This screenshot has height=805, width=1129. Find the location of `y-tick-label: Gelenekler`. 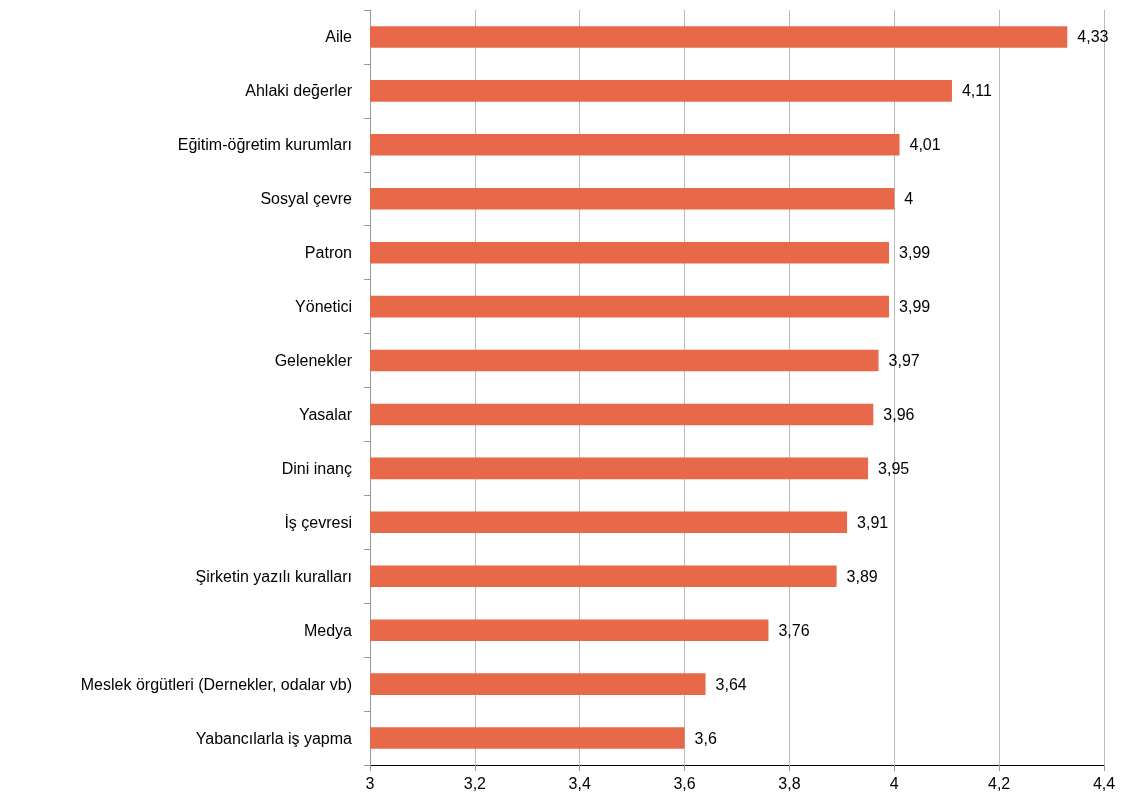

y-tick-label: Gelenekler is located at coordinates (313, 361).